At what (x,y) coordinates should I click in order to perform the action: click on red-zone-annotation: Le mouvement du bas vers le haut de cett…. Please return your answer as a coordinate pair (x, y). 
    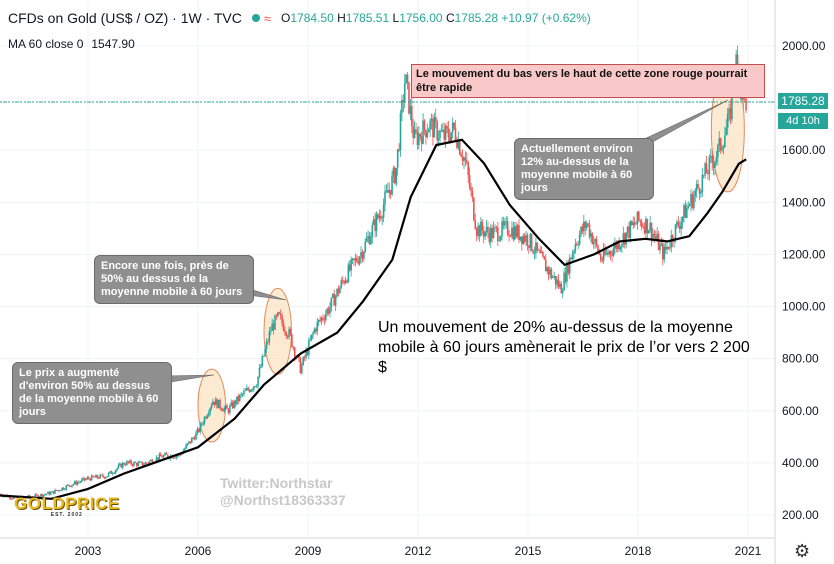
    Looking at the image, I should click on (588, 81).